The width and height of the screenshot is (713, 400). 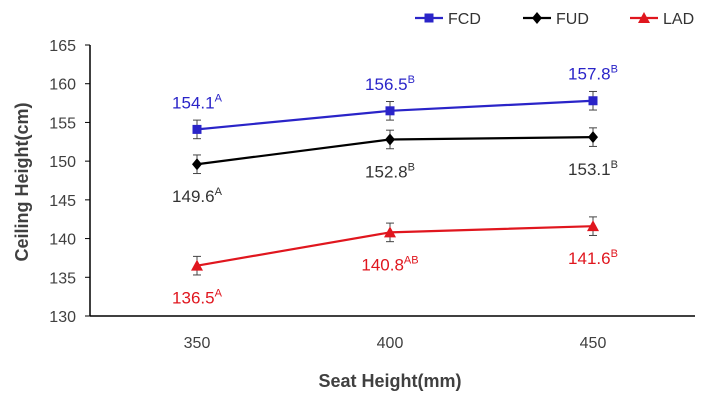 What do you see at coordinates (62, 240) in the screenshot?
I see `y-tick-label: 140` at bounding box center [62, 240].